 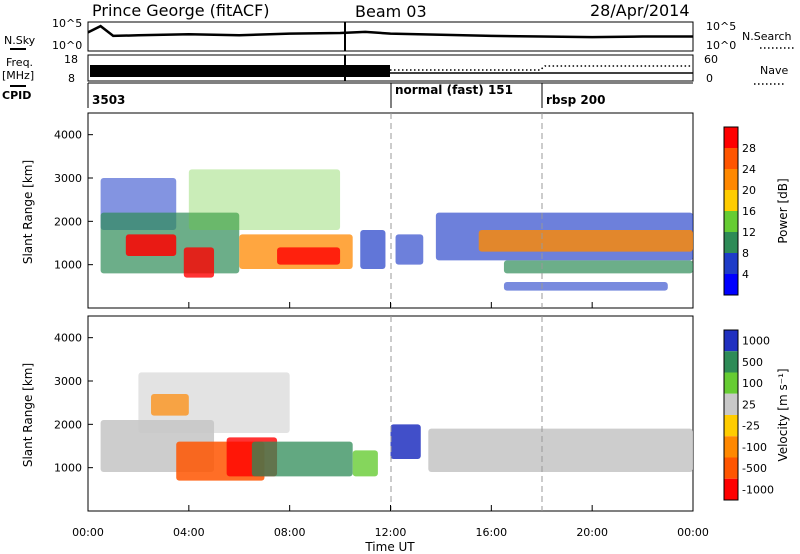 I want to click on freq-unit-label: [MHz], so click(x=18, y=75).